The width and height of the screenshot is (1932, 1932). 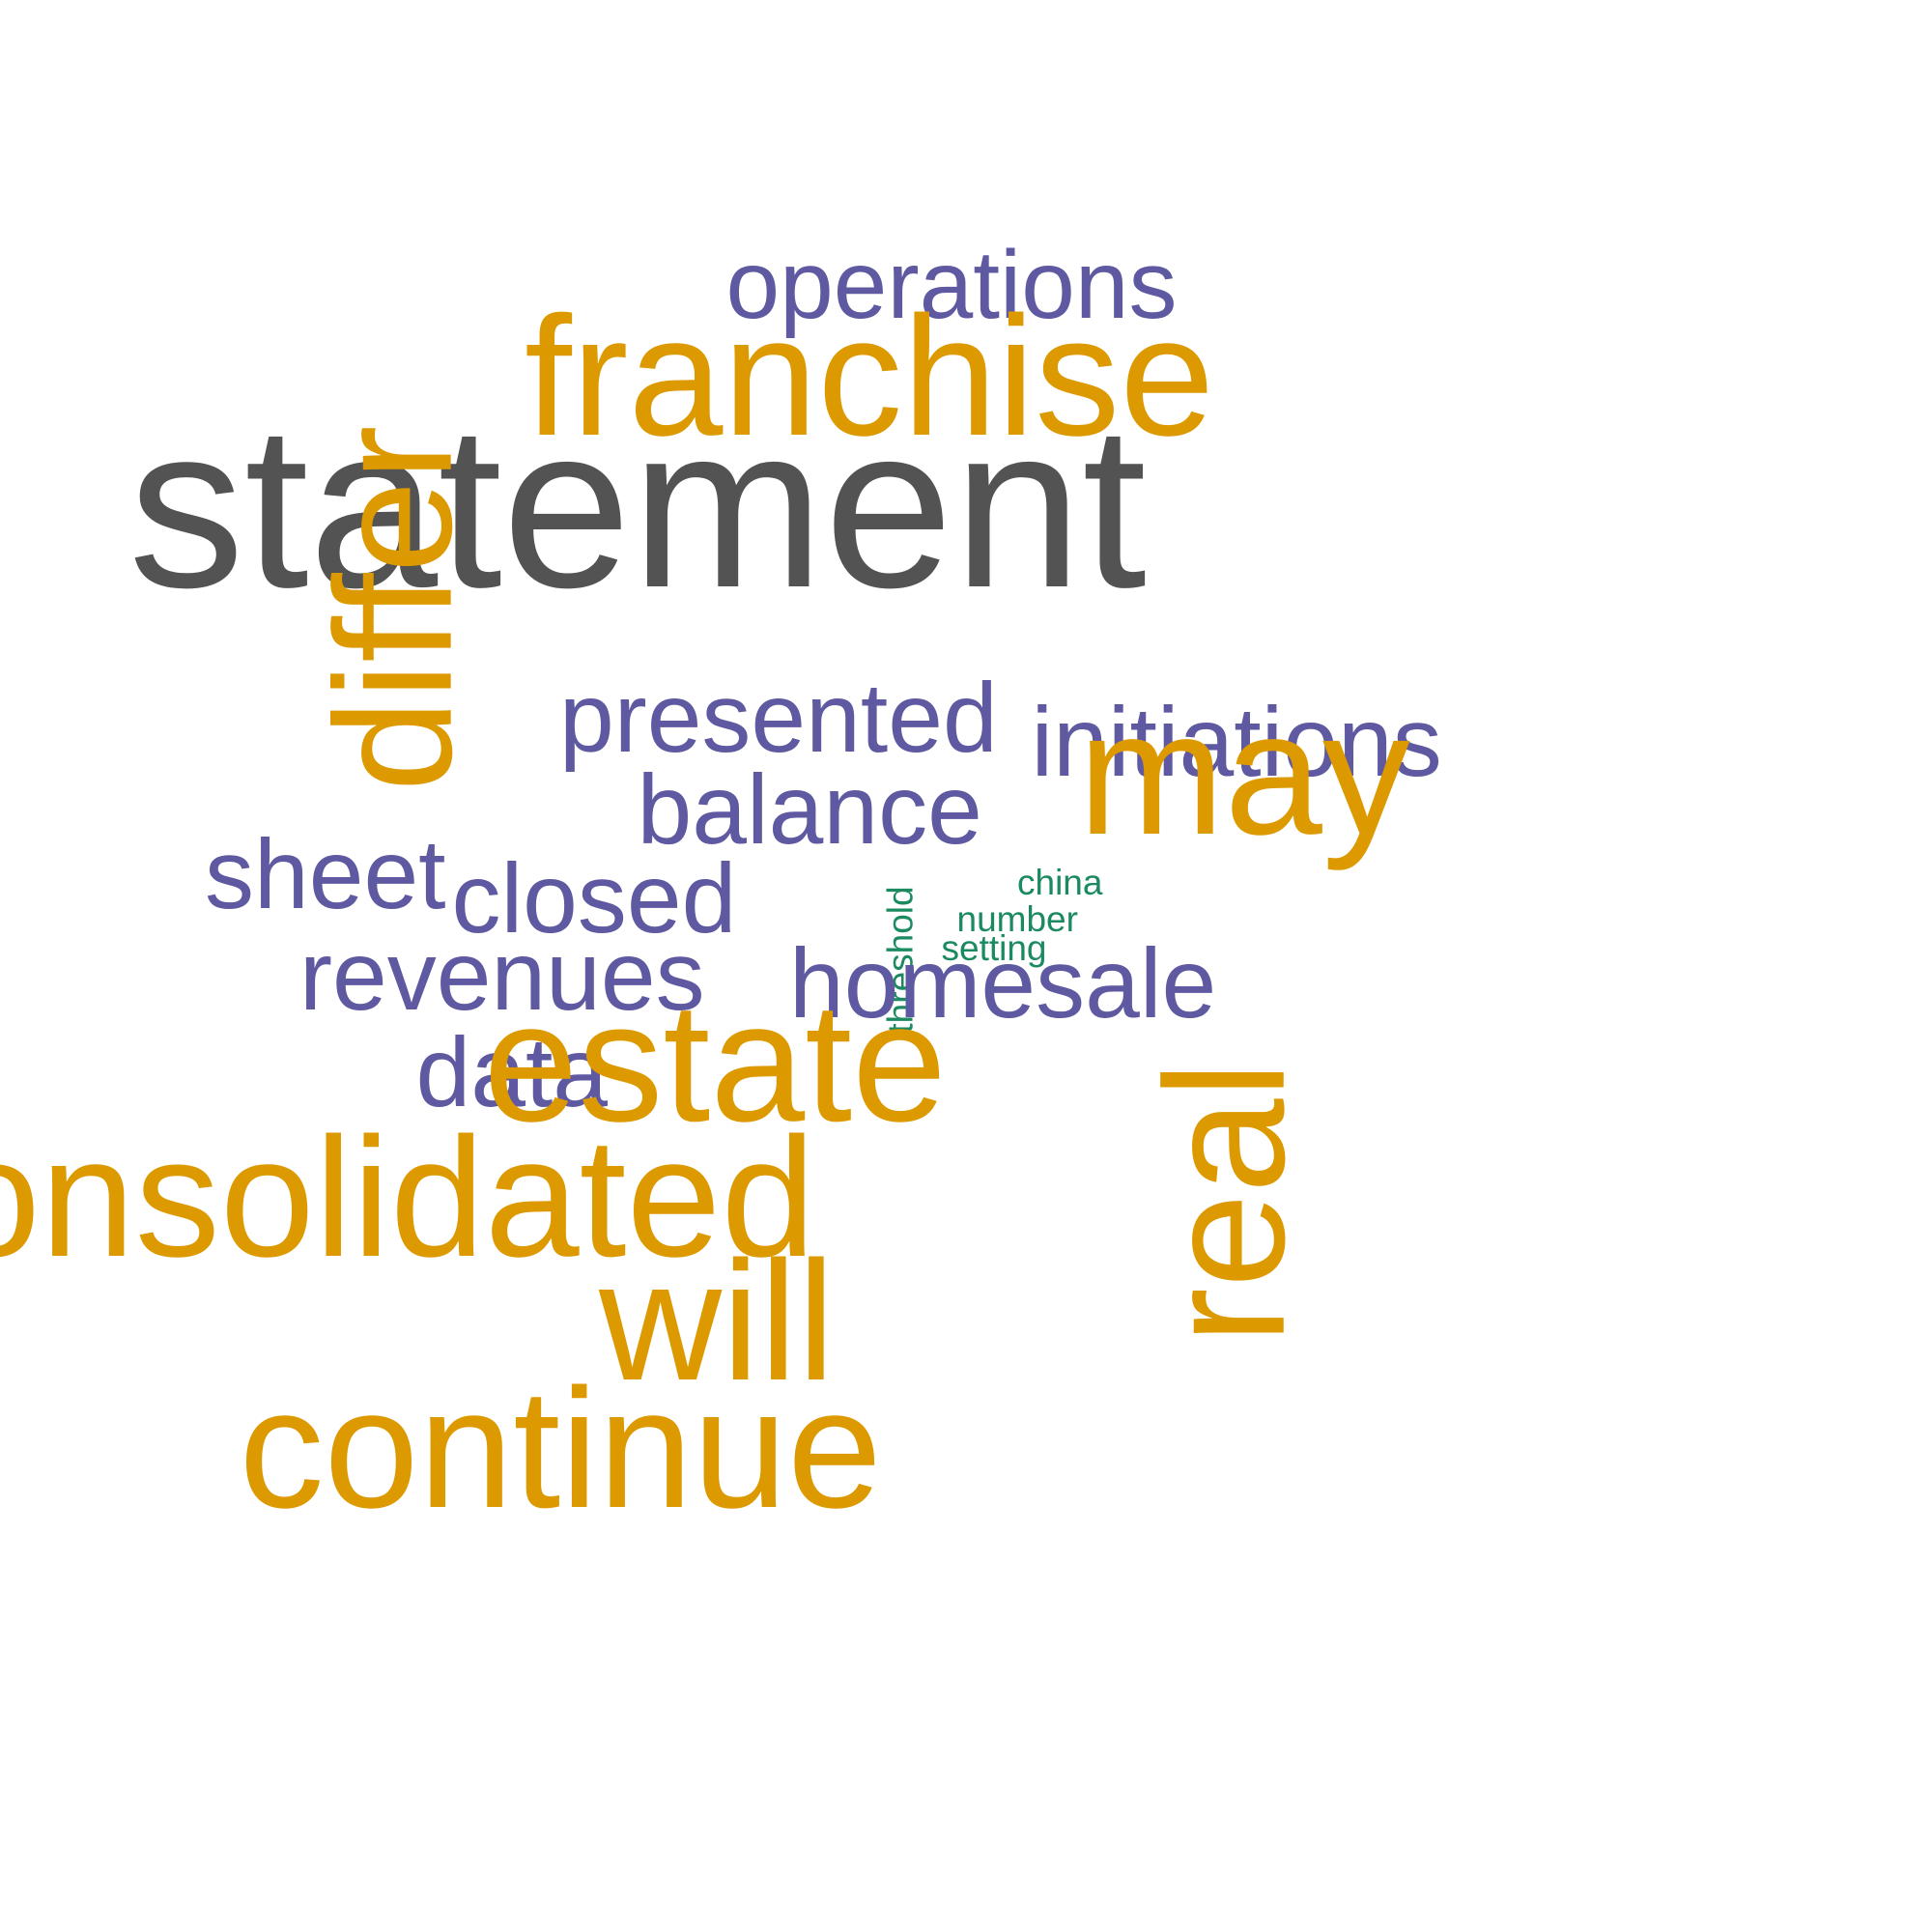 I want to click on word-real: real, so click(x=1225, y=1203).